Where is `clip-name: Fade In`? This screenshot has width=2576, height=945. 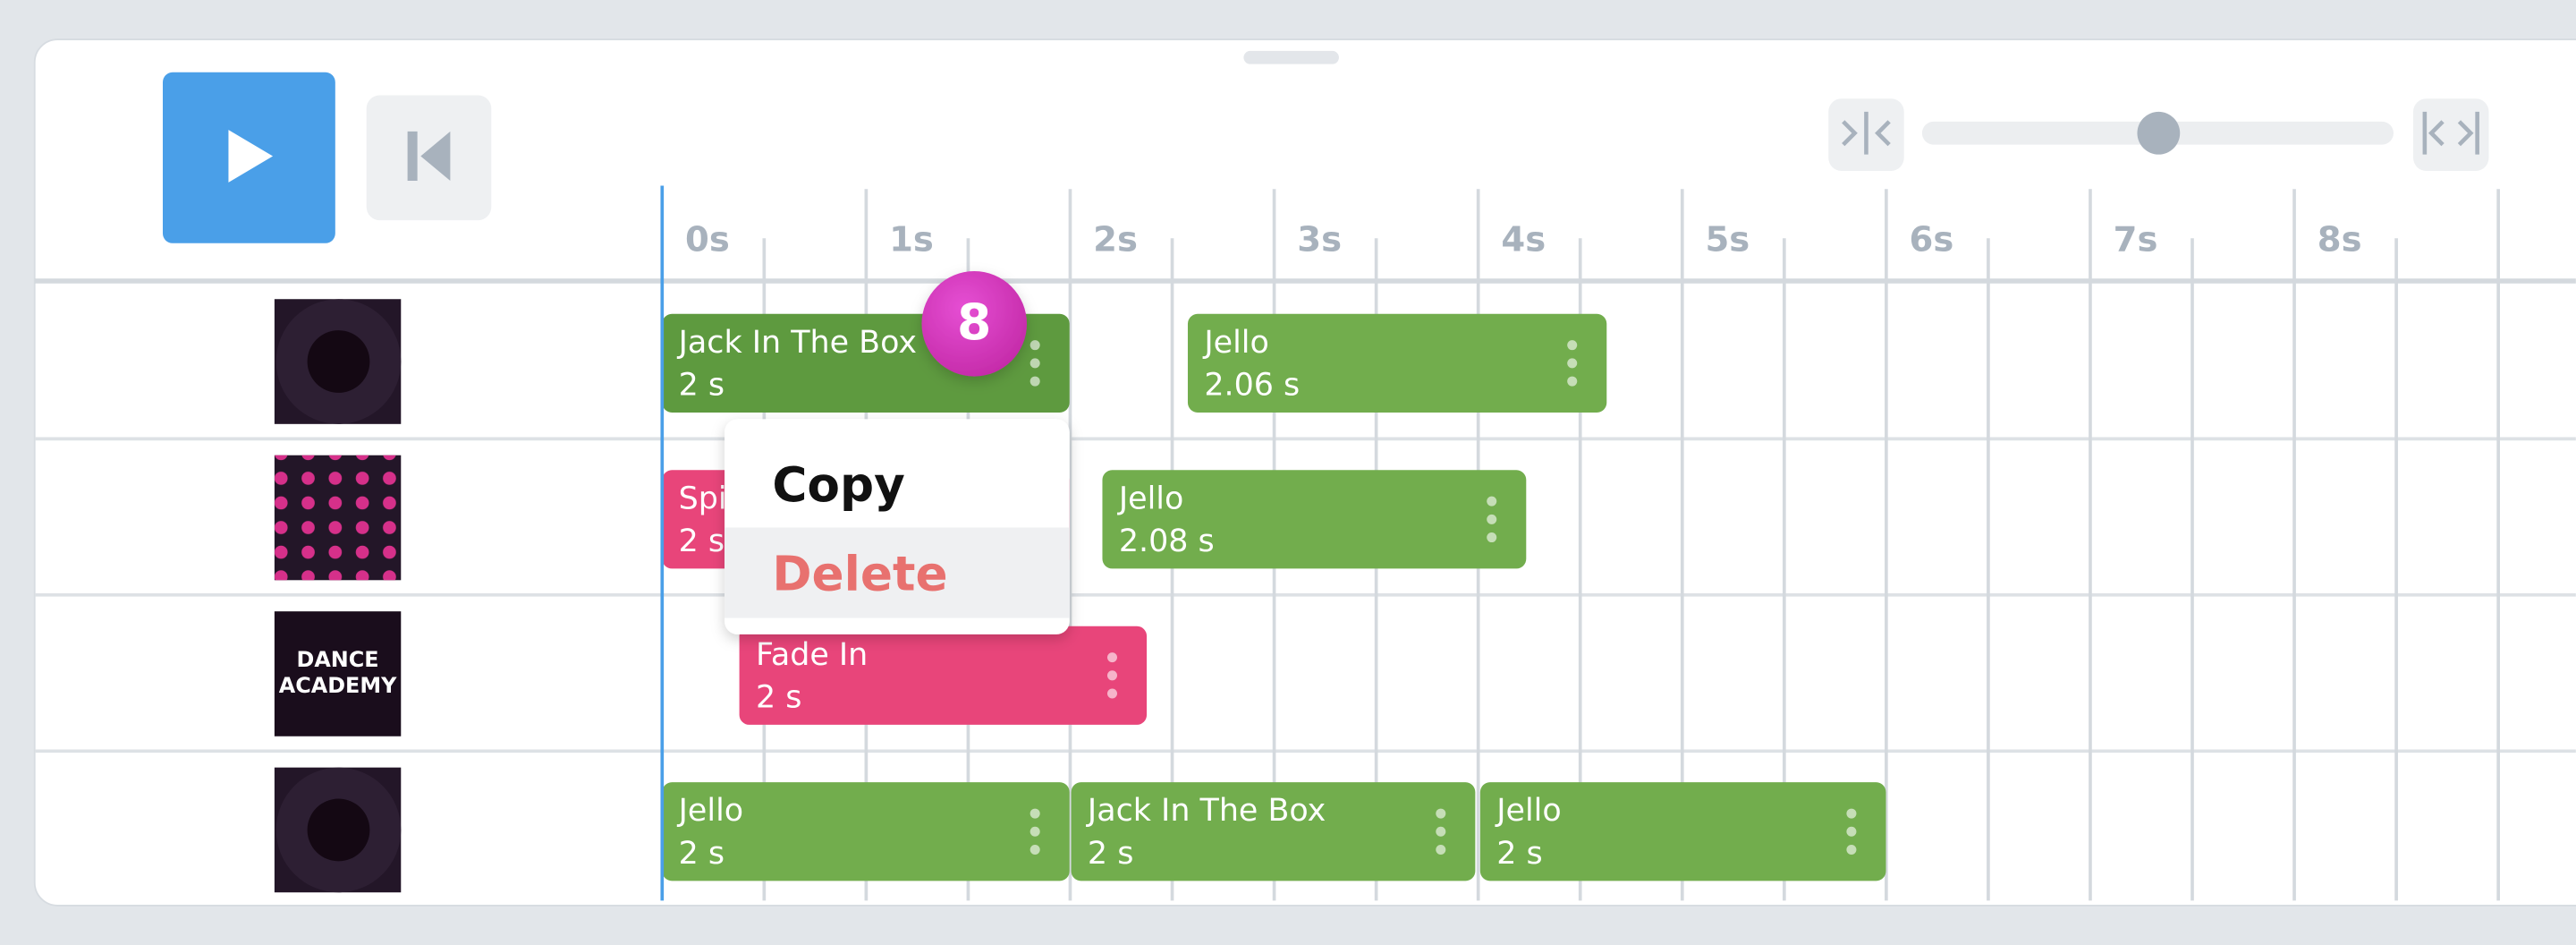
clip-name: Fade In is located at coordinates (812, 655).